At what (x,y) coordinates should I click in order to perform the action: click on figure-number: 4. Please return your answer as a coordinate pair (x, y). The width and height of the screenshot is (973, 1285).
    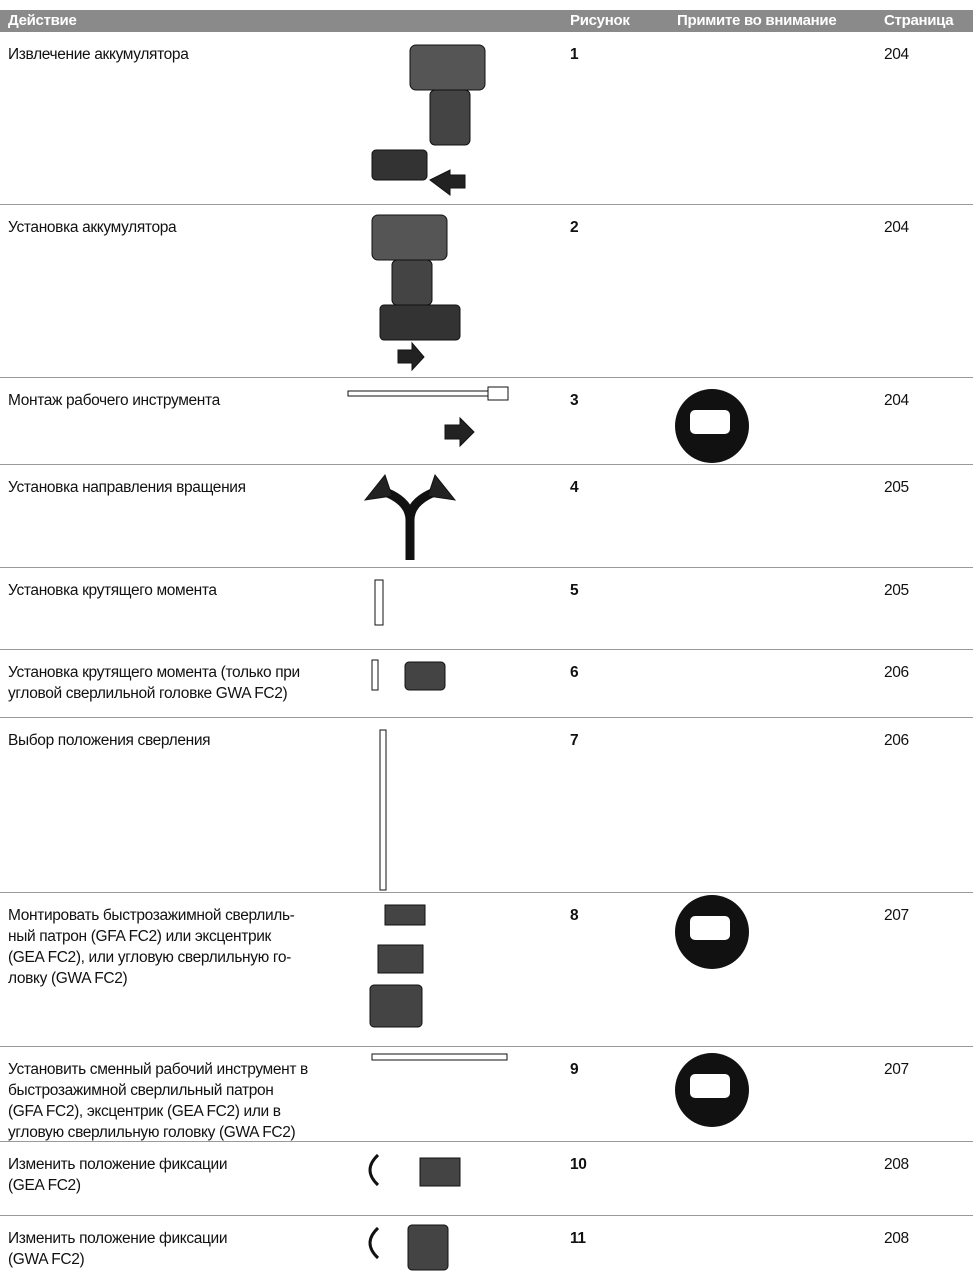
    Looking at the image, I should click on (574, 487).